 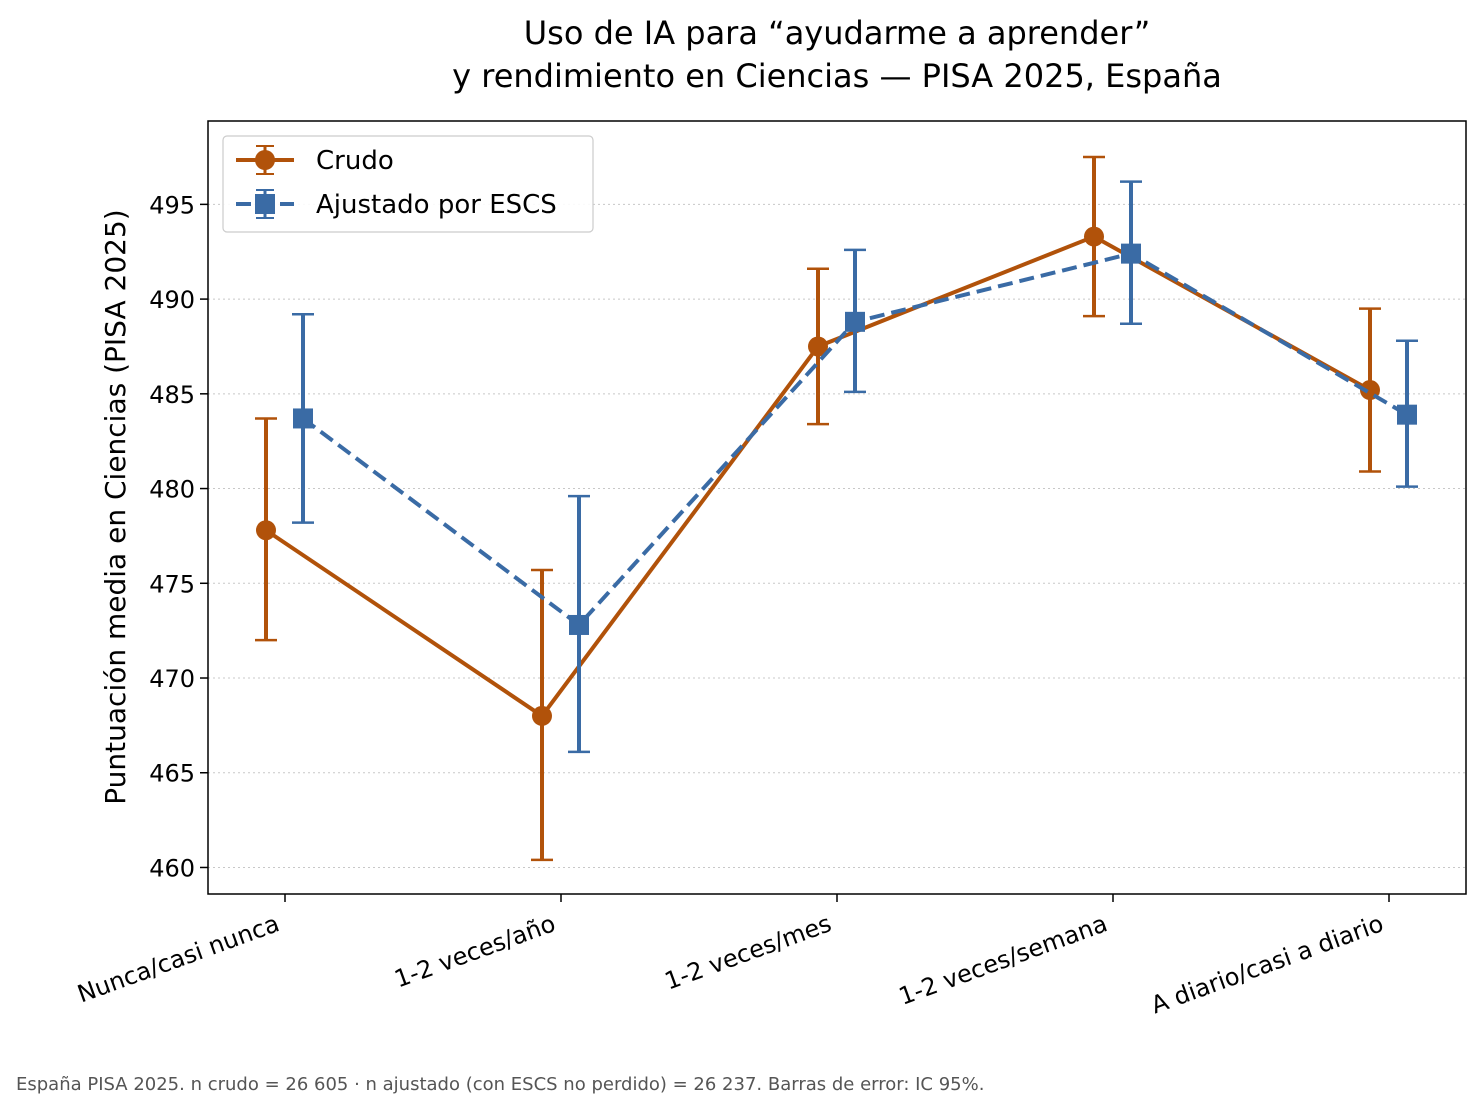 I want to click on y-tick-label: 475, so click(x=172, y=584).